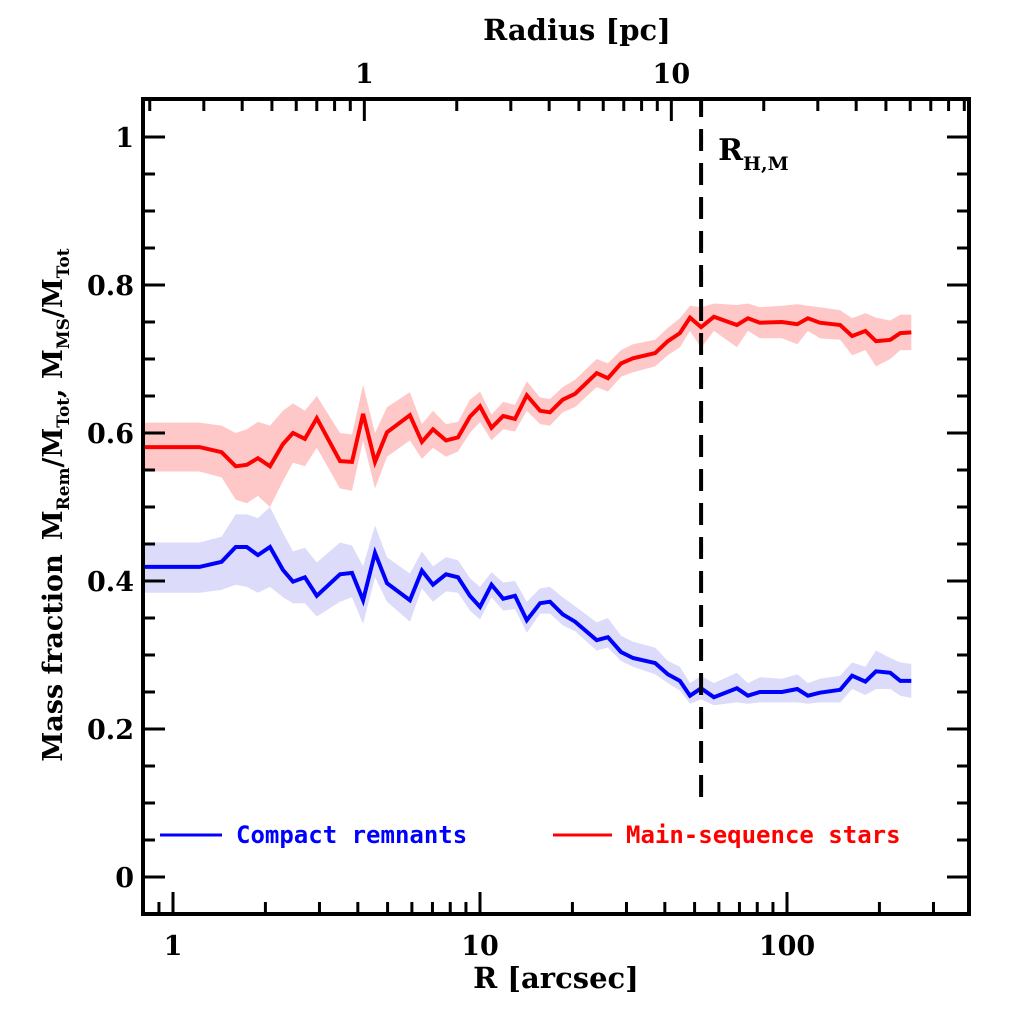 Image resolution: width=1024 pixels, height=1024 pixels. I want to click on legend: Compact remnants Main-sequence stars, so click(530, 835).